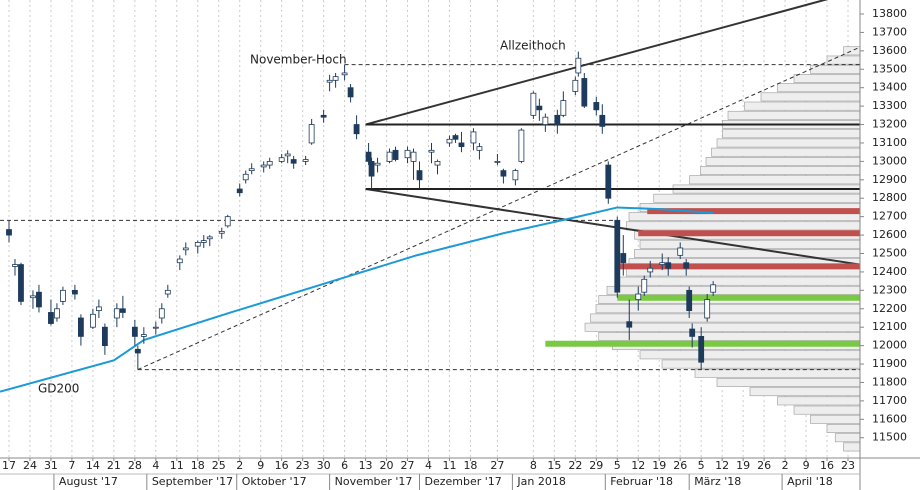 The width and height of the screenshot is (920, 490). Describe the element at coordinates (374, 481) in the screenshot. I see `month-label: November '17` at that location.